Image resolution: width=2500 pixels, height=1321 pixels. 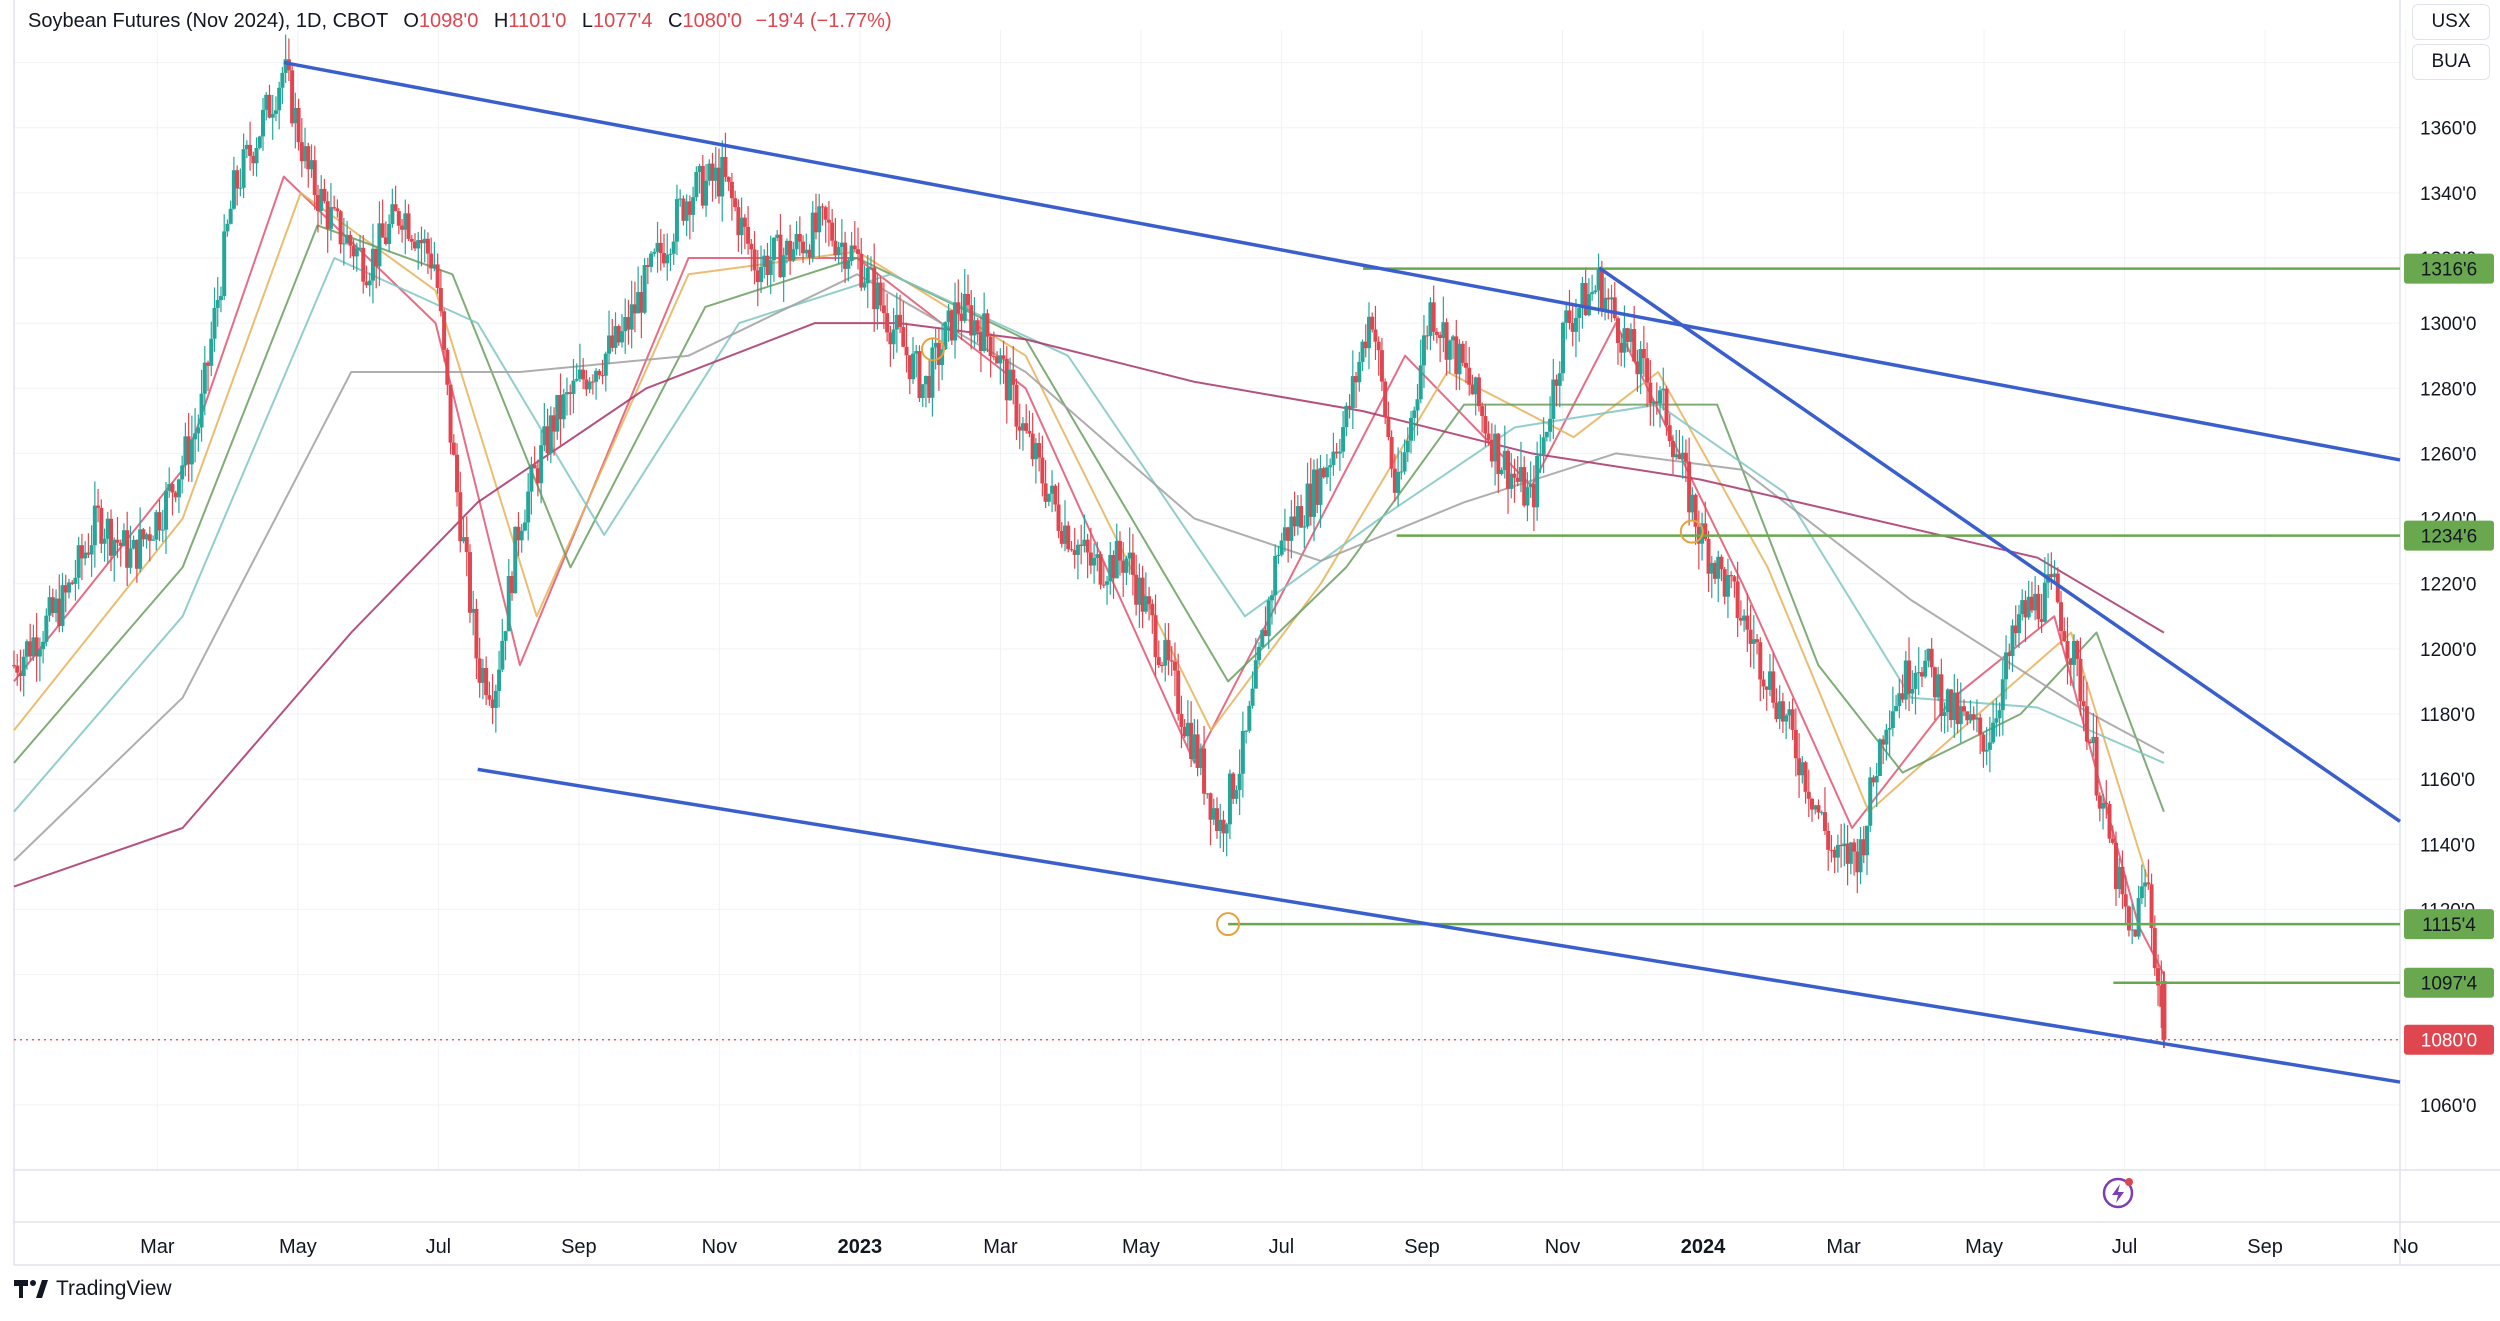 What do you see at coordinates (2118, 1193) in the screenshot?
I see `lightning-icon` at bounding box center [2118, 1193].